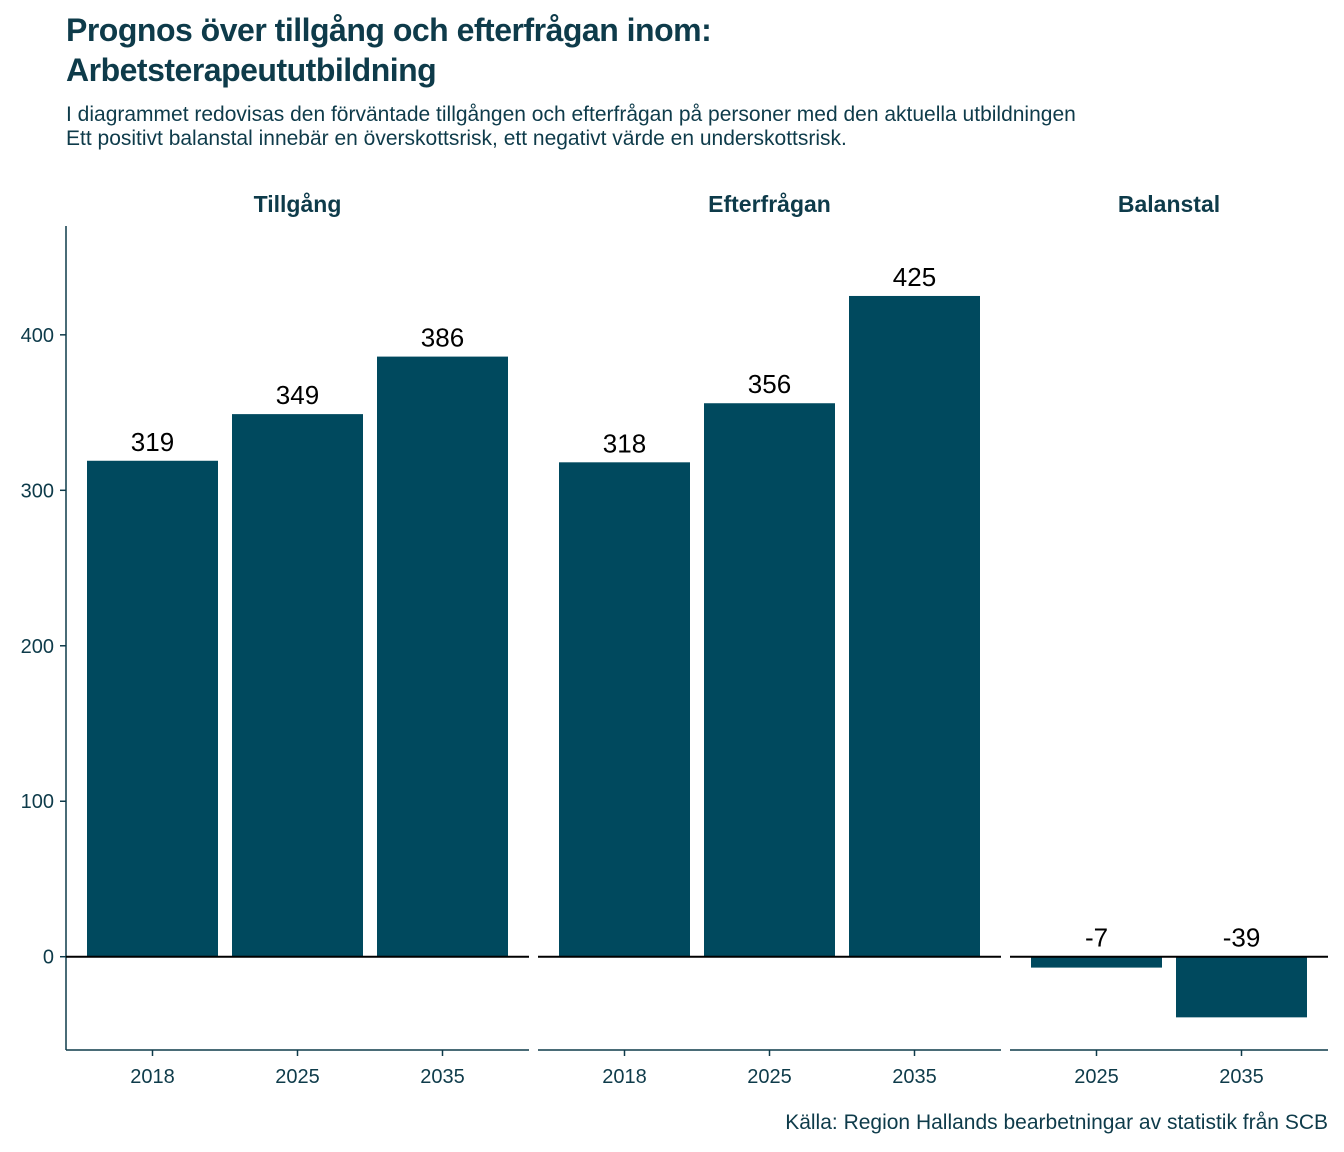 The image size is (1344, 1152). I want to click on y-tick-label: 300, so click(37, 491).